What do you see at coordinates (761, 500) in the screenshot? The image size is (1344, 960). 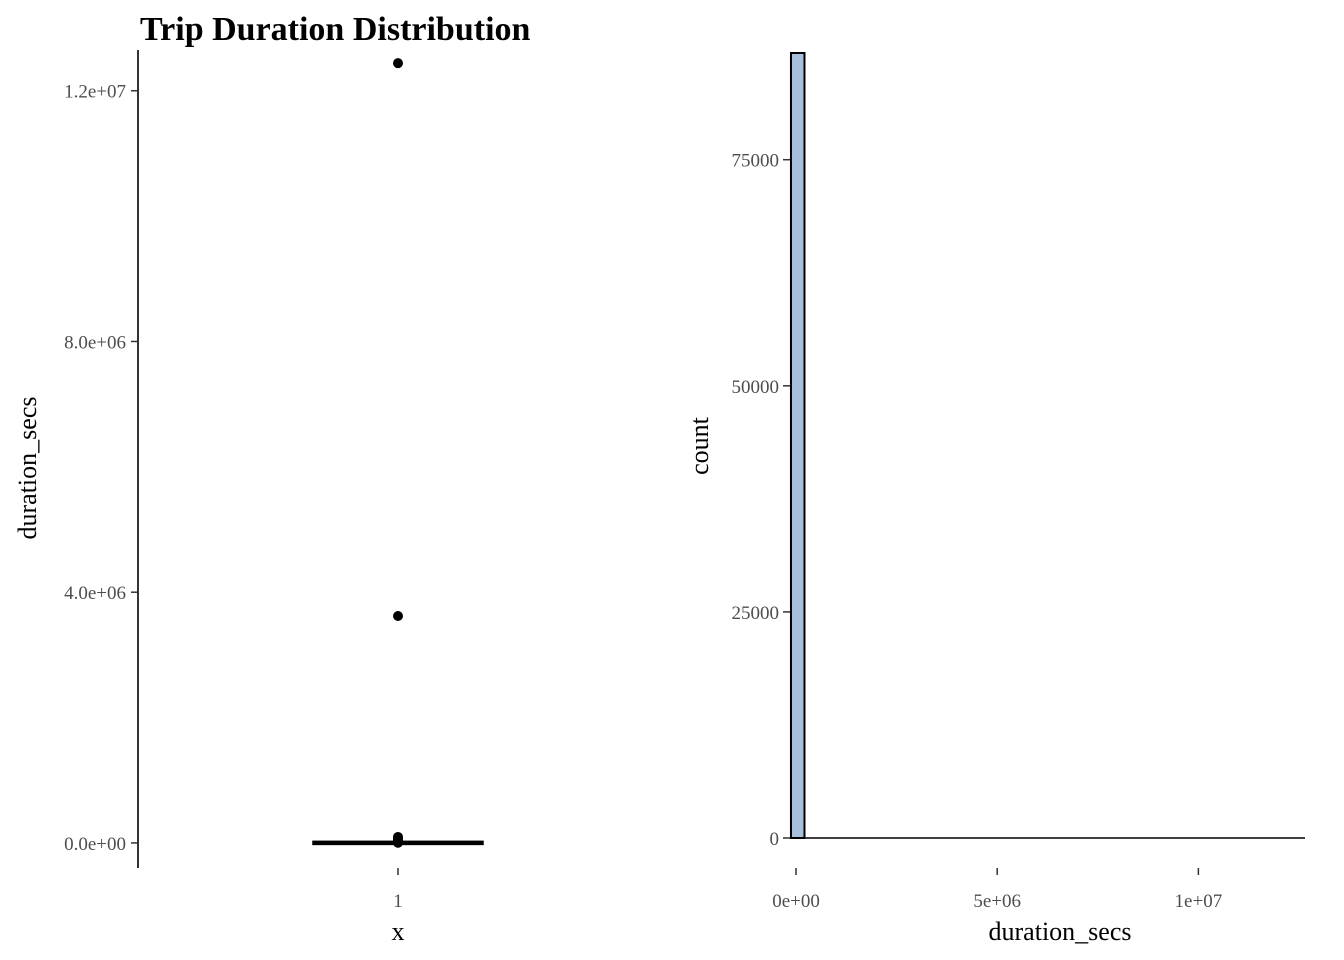 I see `histogram-y-ticks: 0 25000 50000 75000` at bounding box center [761, 500].